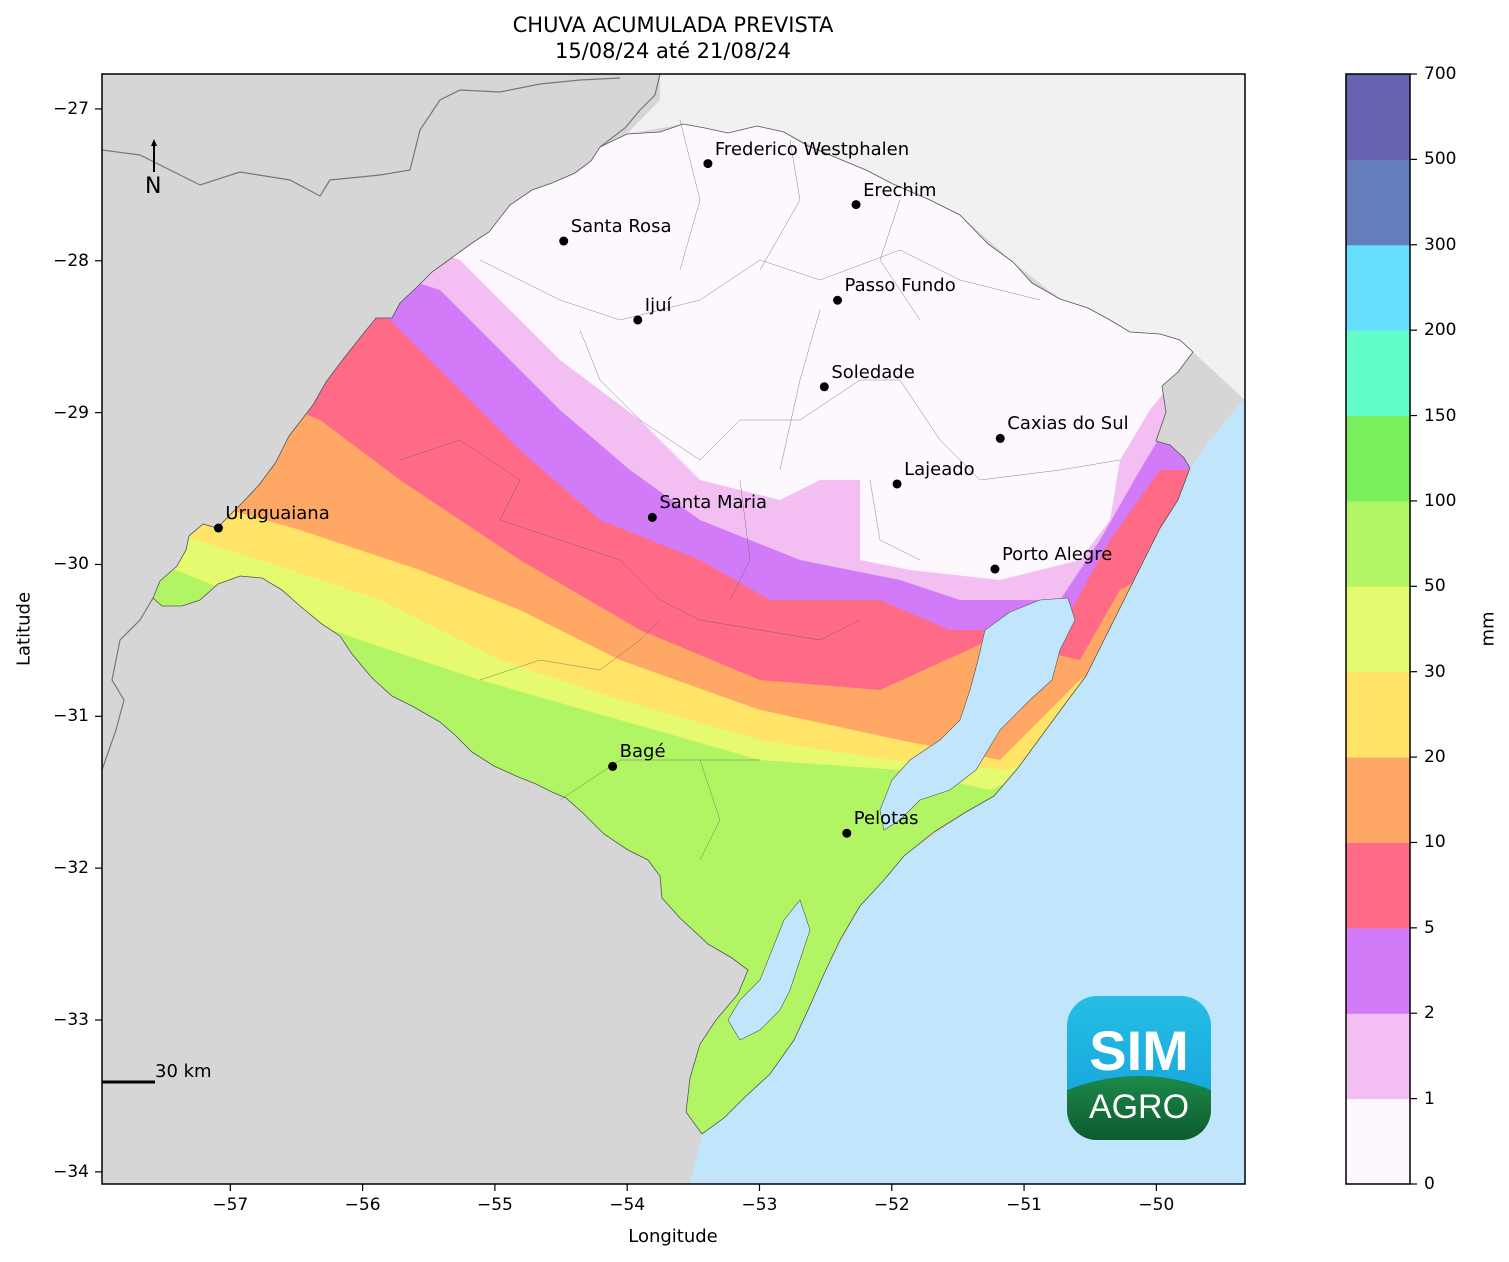 Image resolution: width=1509 pixels, height=1262 pixels. Describe the element at coordinates (1440, 244) in the screenshot. I see `colorbar-tick-label: 300` at that location.